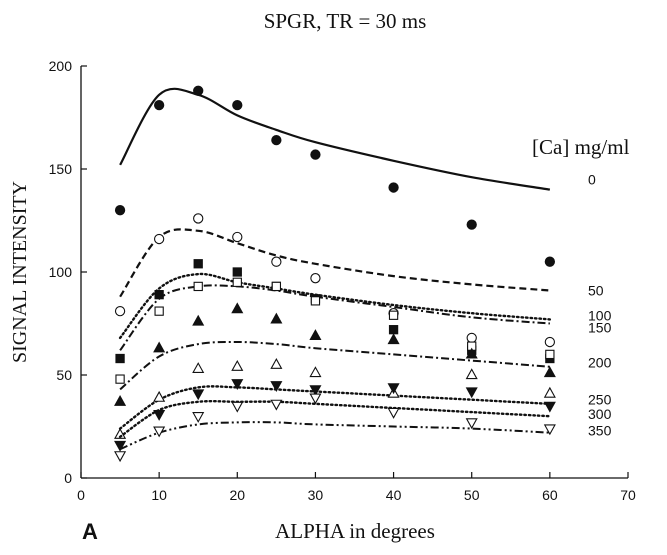 The image size is (667, 555). I want to click on series-label-300: 300, so click(600, 414).